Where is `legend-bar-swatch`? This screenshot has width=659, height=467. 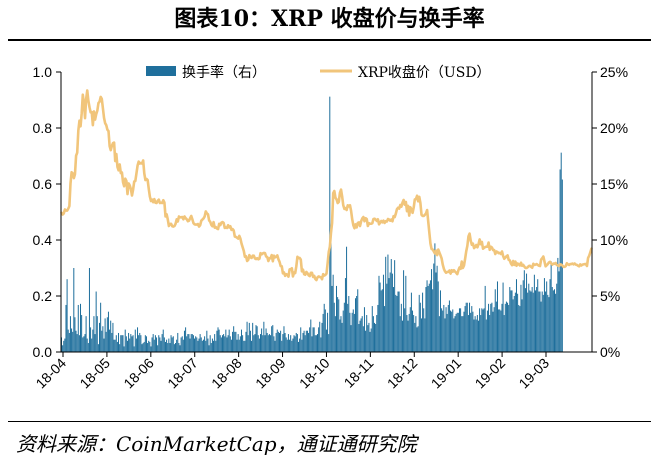
legend-bar-swatch is located at coordinates (161, 71).